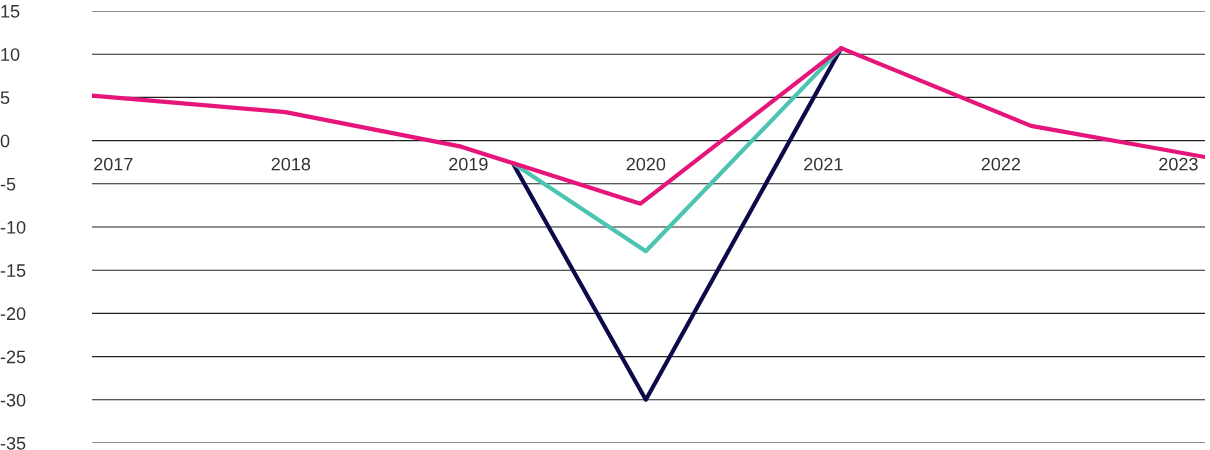  What do you see at coordinates (1001, 164) in the screenshot?
I see `x-tick-label: 2022` at bounding box center [1001, 164].